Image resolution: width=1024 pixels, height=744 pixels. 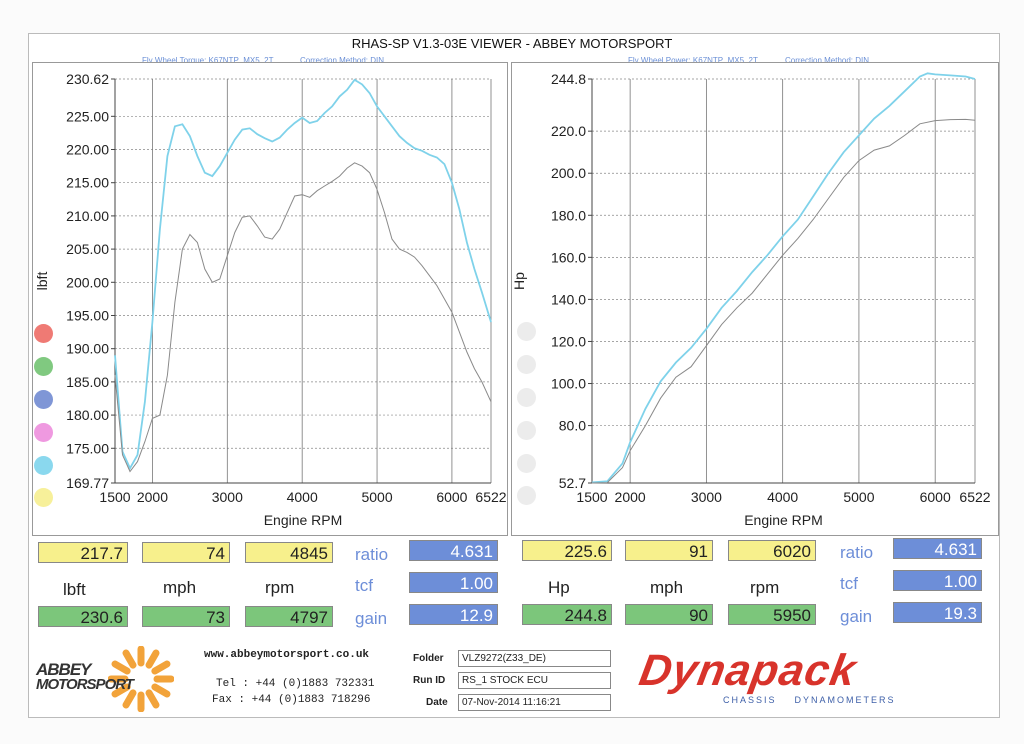 I want to click on power-y-label: Hp, so click(x=519, y=281).